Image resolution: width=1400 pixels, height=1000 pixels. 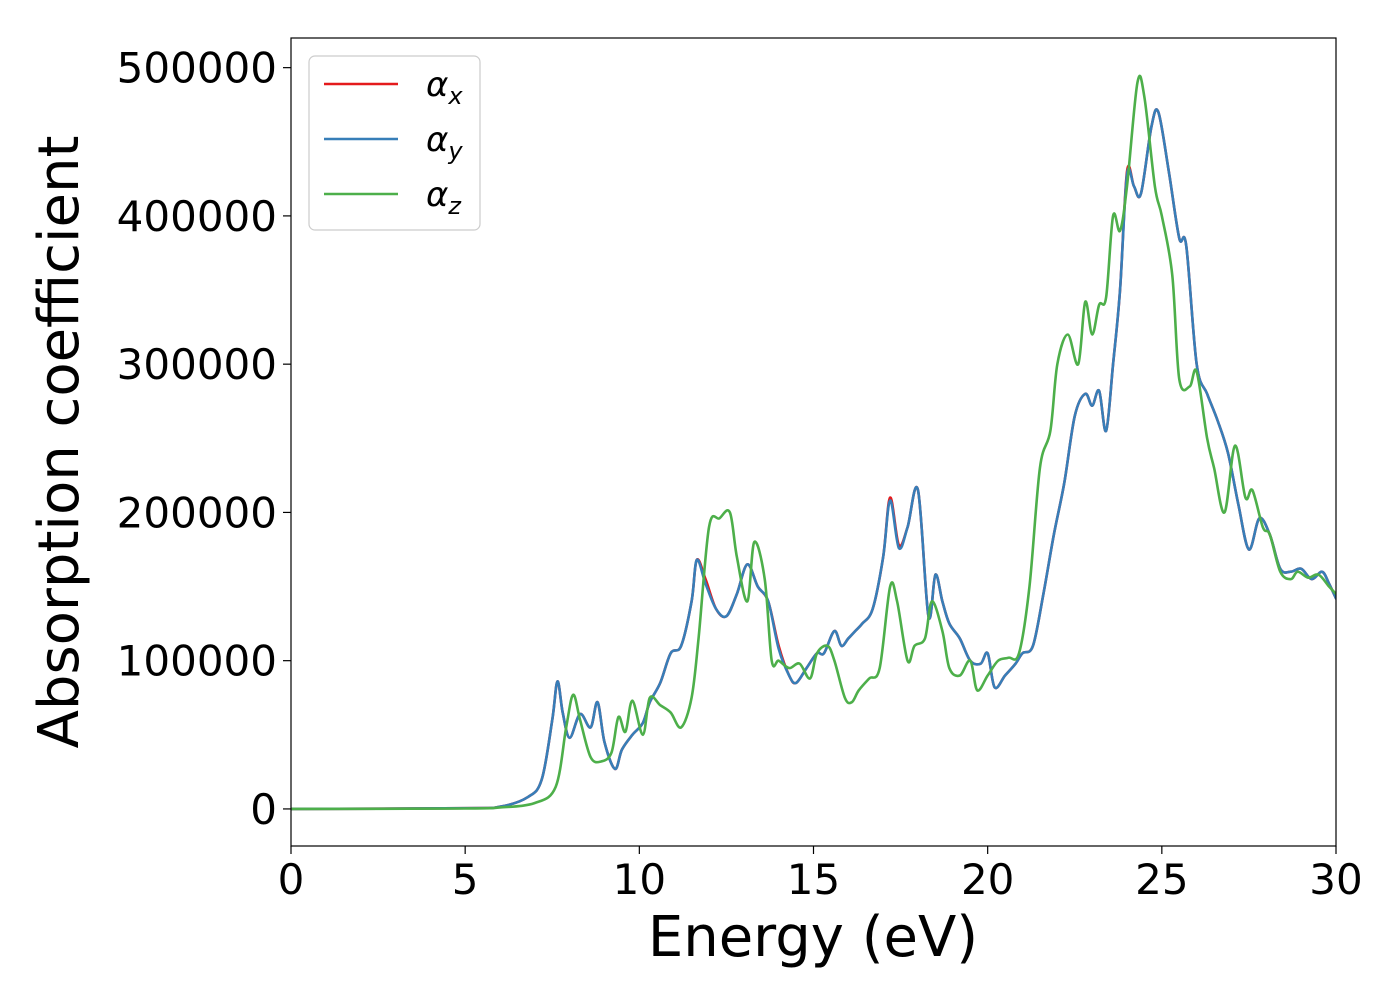 What do you see at coordinates (394, 143) in the screenshot?
I see `legend-box` at bounding box center [394, 143].